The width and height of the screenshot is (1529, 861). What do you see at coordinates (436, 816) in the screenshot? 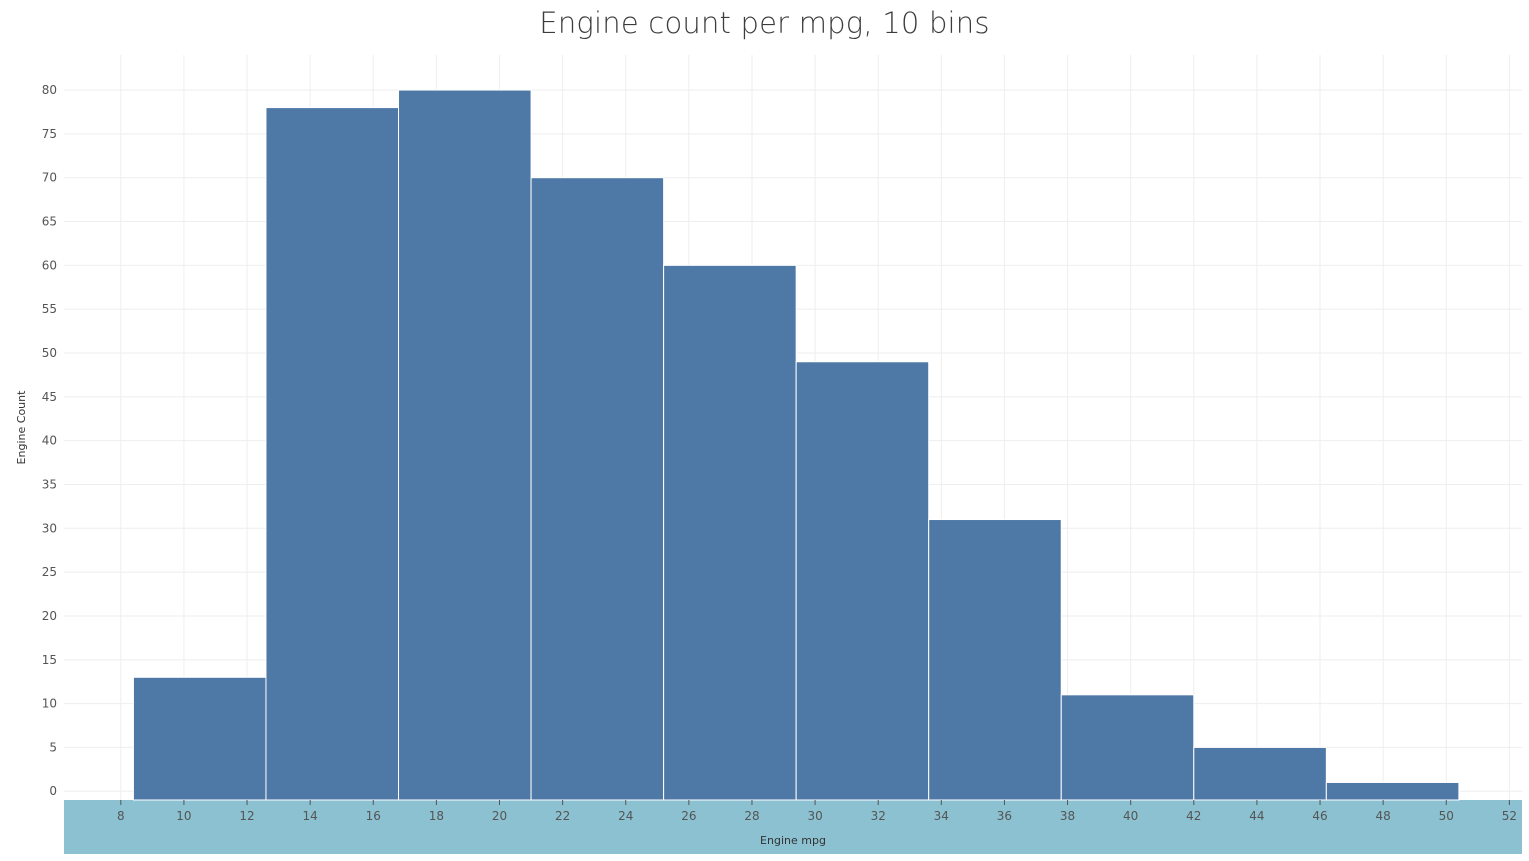
I see `x-tick-label: 18` at bounding box center [436, 816].